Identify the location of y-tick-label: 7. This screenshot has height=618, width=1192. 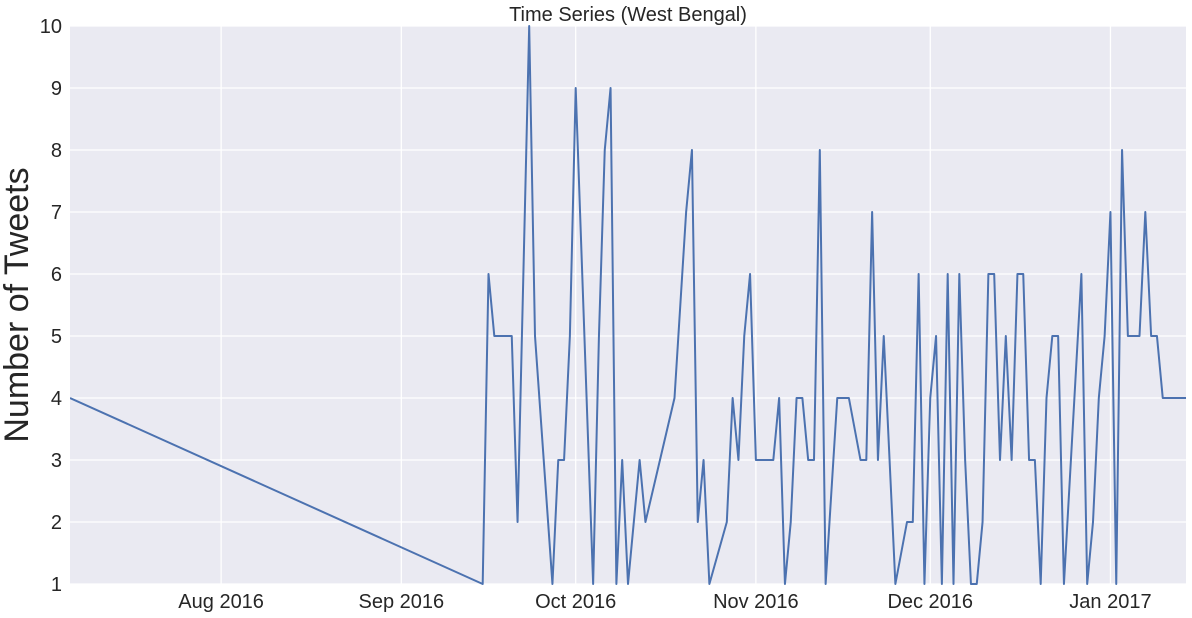
(56, 213).